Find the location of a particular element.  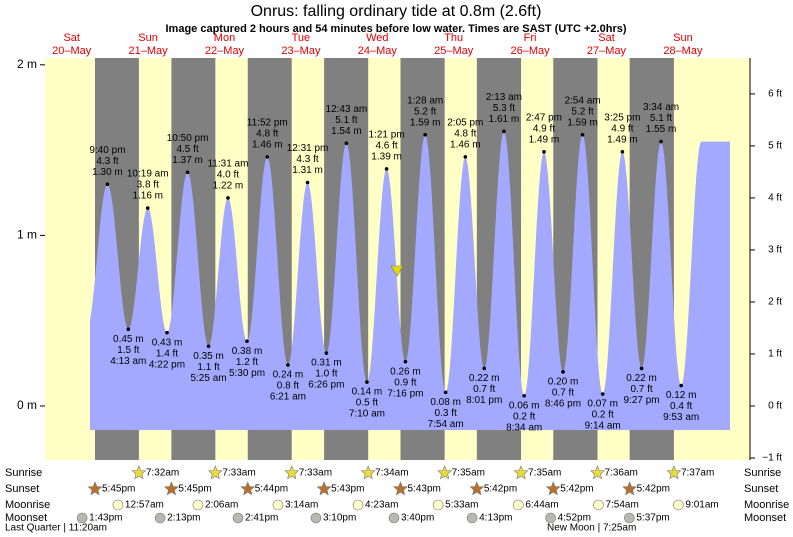

row-label: Moonrise is located at coordinates (27, 505).